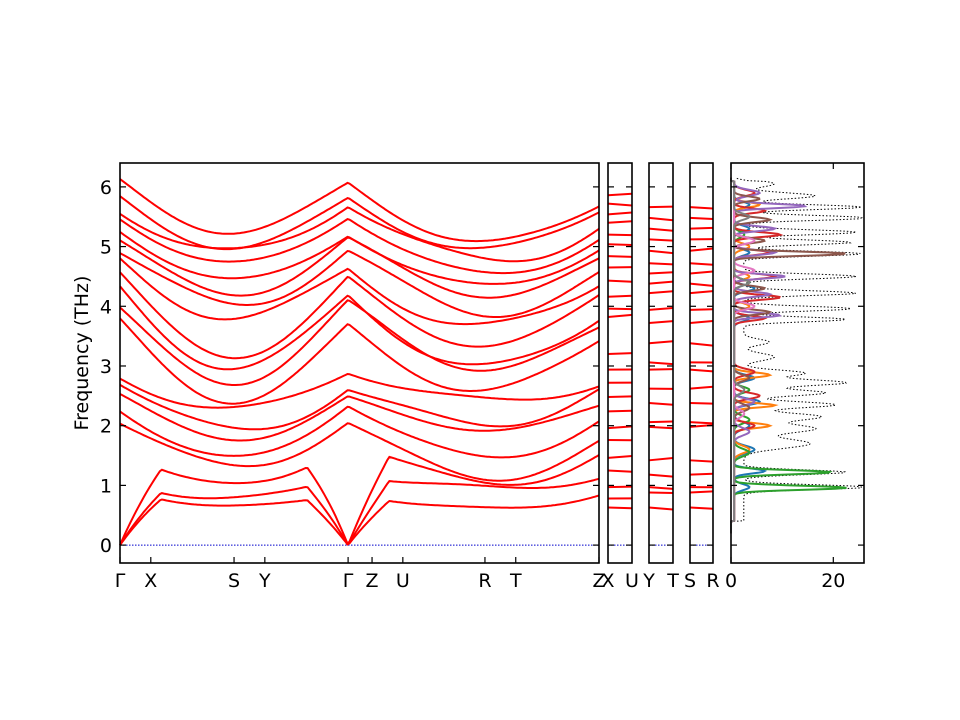  Describe the element at coordinates (740, 355) in the screenshot. I see `partial-dos-curve` at that location.